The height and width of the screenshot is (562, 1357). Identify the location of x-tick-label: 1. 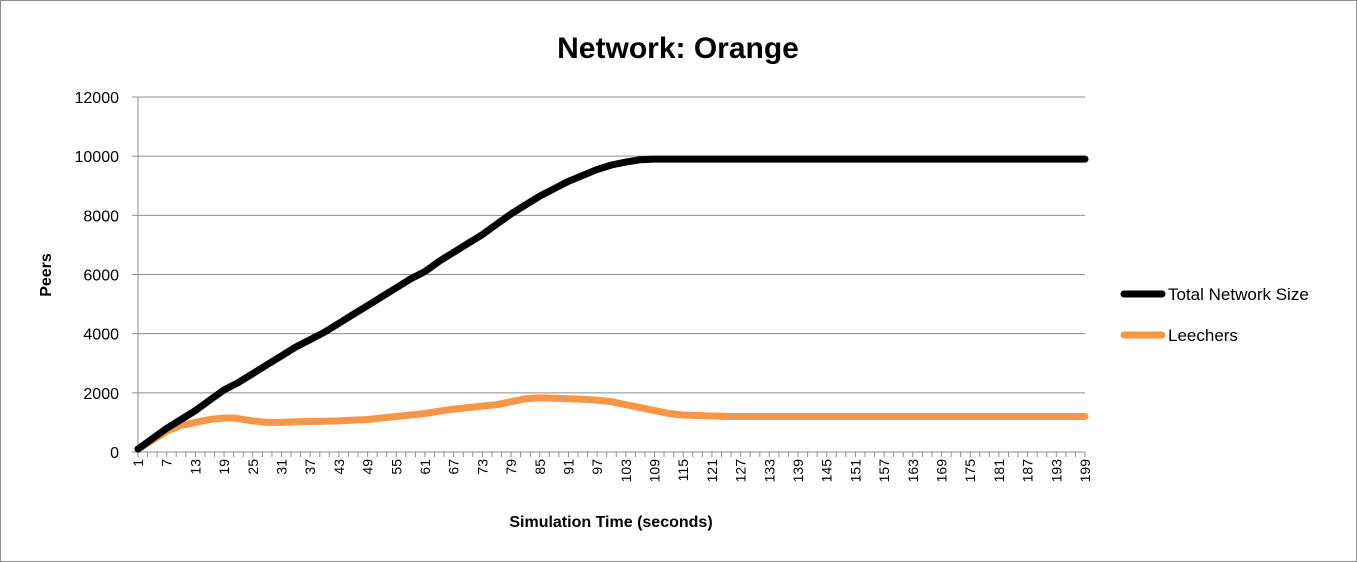
(138, 463).